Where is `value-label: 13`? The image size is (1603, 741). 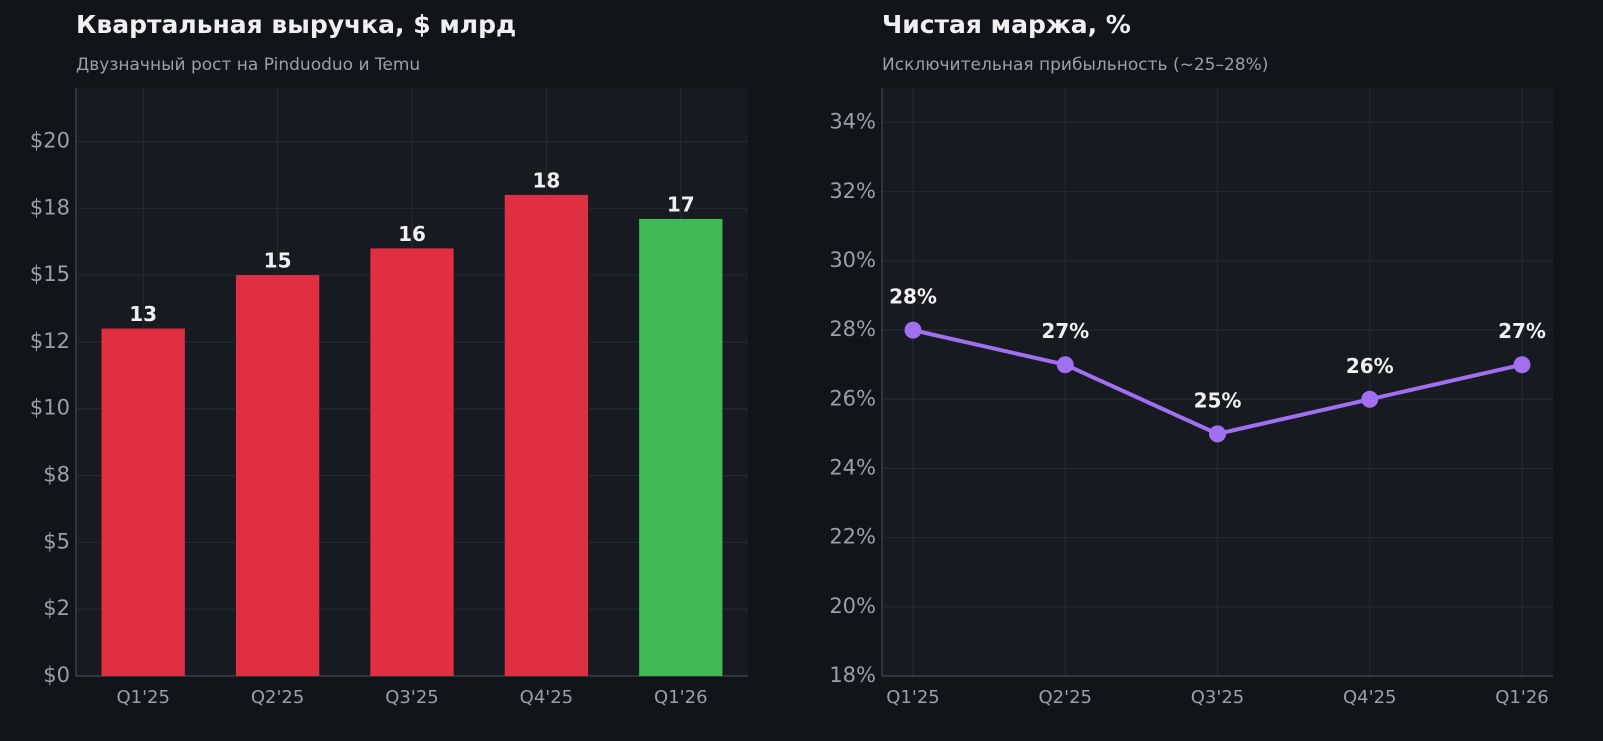 value-label: 13 is located at coordinates (143, 314).